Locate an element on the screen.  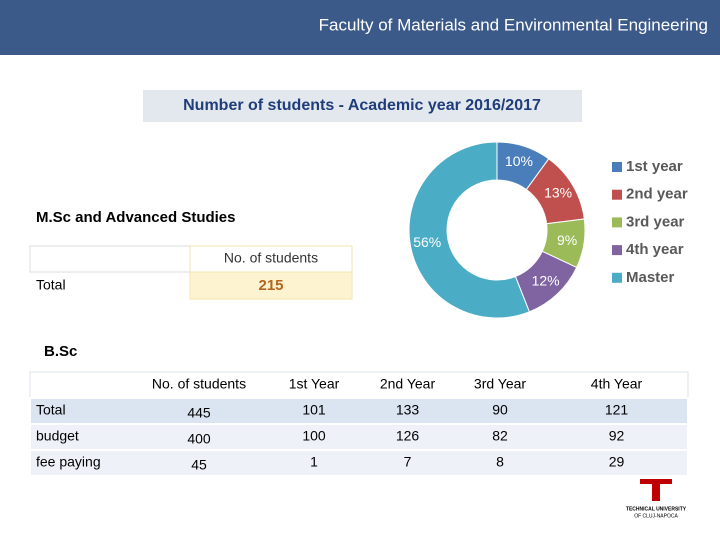
data-label: 9% is located at coordinates (567, 240).